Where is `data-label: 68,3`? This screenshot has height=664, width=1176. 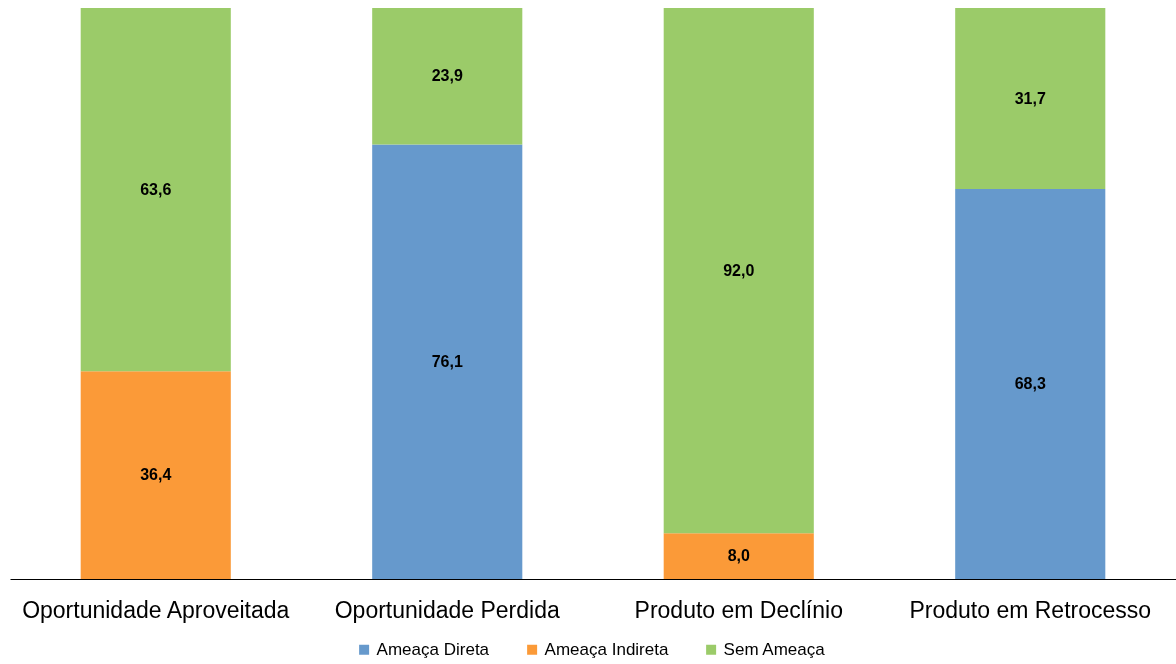 data-label: 68,3 is located at coordinates (1030, 383).